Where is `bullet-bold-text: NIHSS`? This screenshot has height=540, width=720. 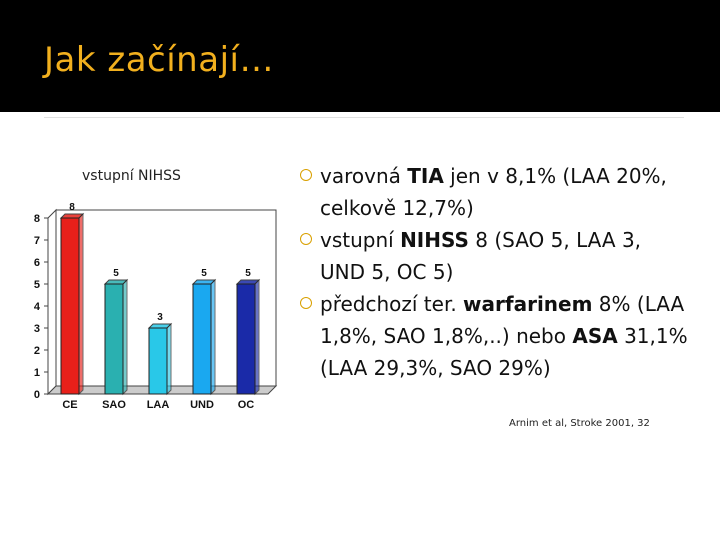 bullet-bold-text: NIHSS is located at coordinates (434, 240).